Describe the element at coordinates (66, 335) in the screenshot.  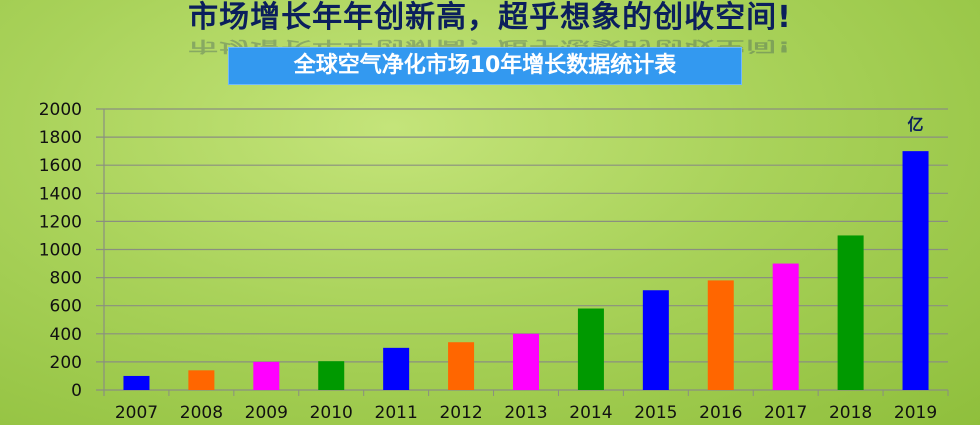
I see `y-tick-label: 400` at that location.